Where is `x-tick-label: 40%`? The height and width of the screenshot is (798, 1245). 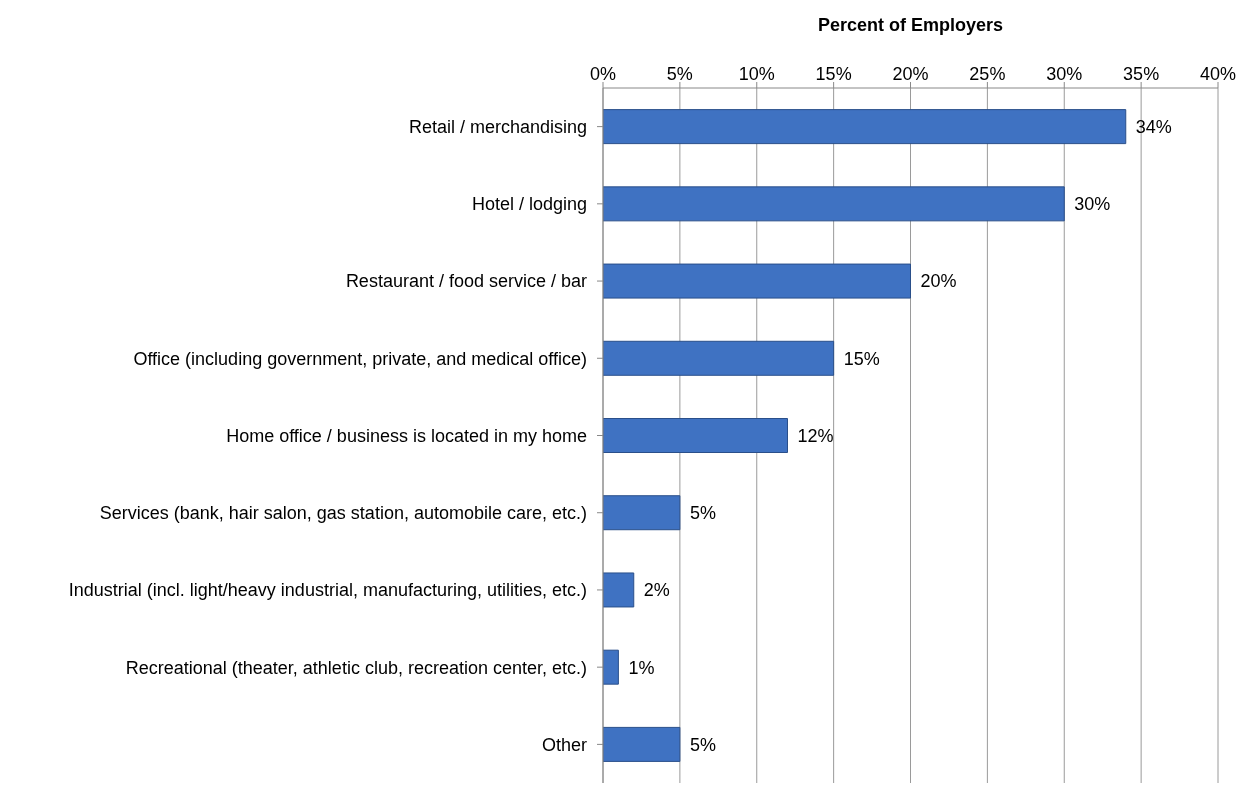
x-tick-label: 40% is located at coordinates (1218, 74).